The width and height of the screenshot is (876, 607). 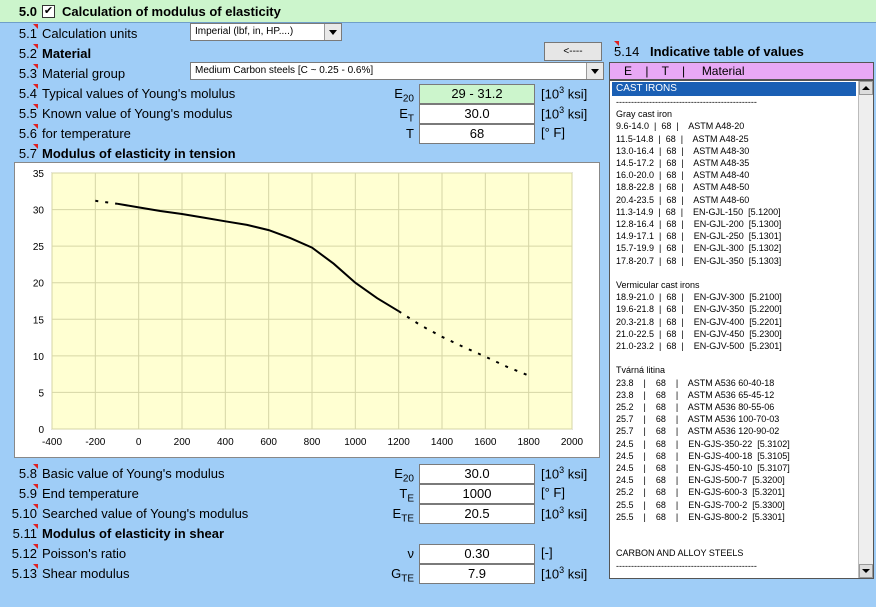 What do you see at coordinates (703, 455) in the screenshot?
I see `list-item: 24.5 | 68 | EN-GJS-400-18 [5.3105]` at bounding box center [703, 455].